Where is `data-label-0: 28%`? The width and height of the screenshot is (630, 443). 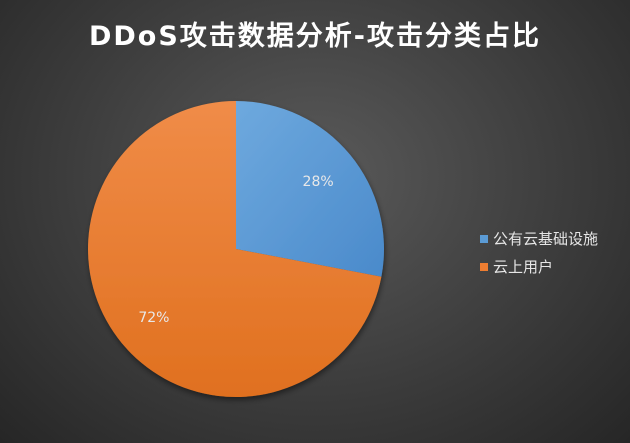
data-label-0: 28% is located at coordinates (318, 182).